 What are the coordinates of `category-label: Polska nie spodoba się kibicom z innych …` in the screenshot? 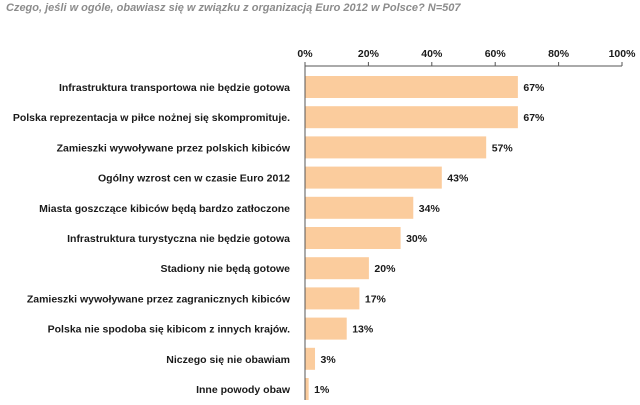 It's located at (169, 330).